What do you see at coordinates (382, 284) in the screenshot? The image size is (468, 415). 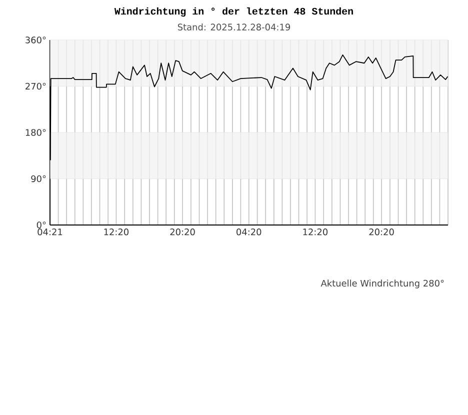 I see `text: Aktuelle Windrichtung 280°` at bounding box center [382, 284].